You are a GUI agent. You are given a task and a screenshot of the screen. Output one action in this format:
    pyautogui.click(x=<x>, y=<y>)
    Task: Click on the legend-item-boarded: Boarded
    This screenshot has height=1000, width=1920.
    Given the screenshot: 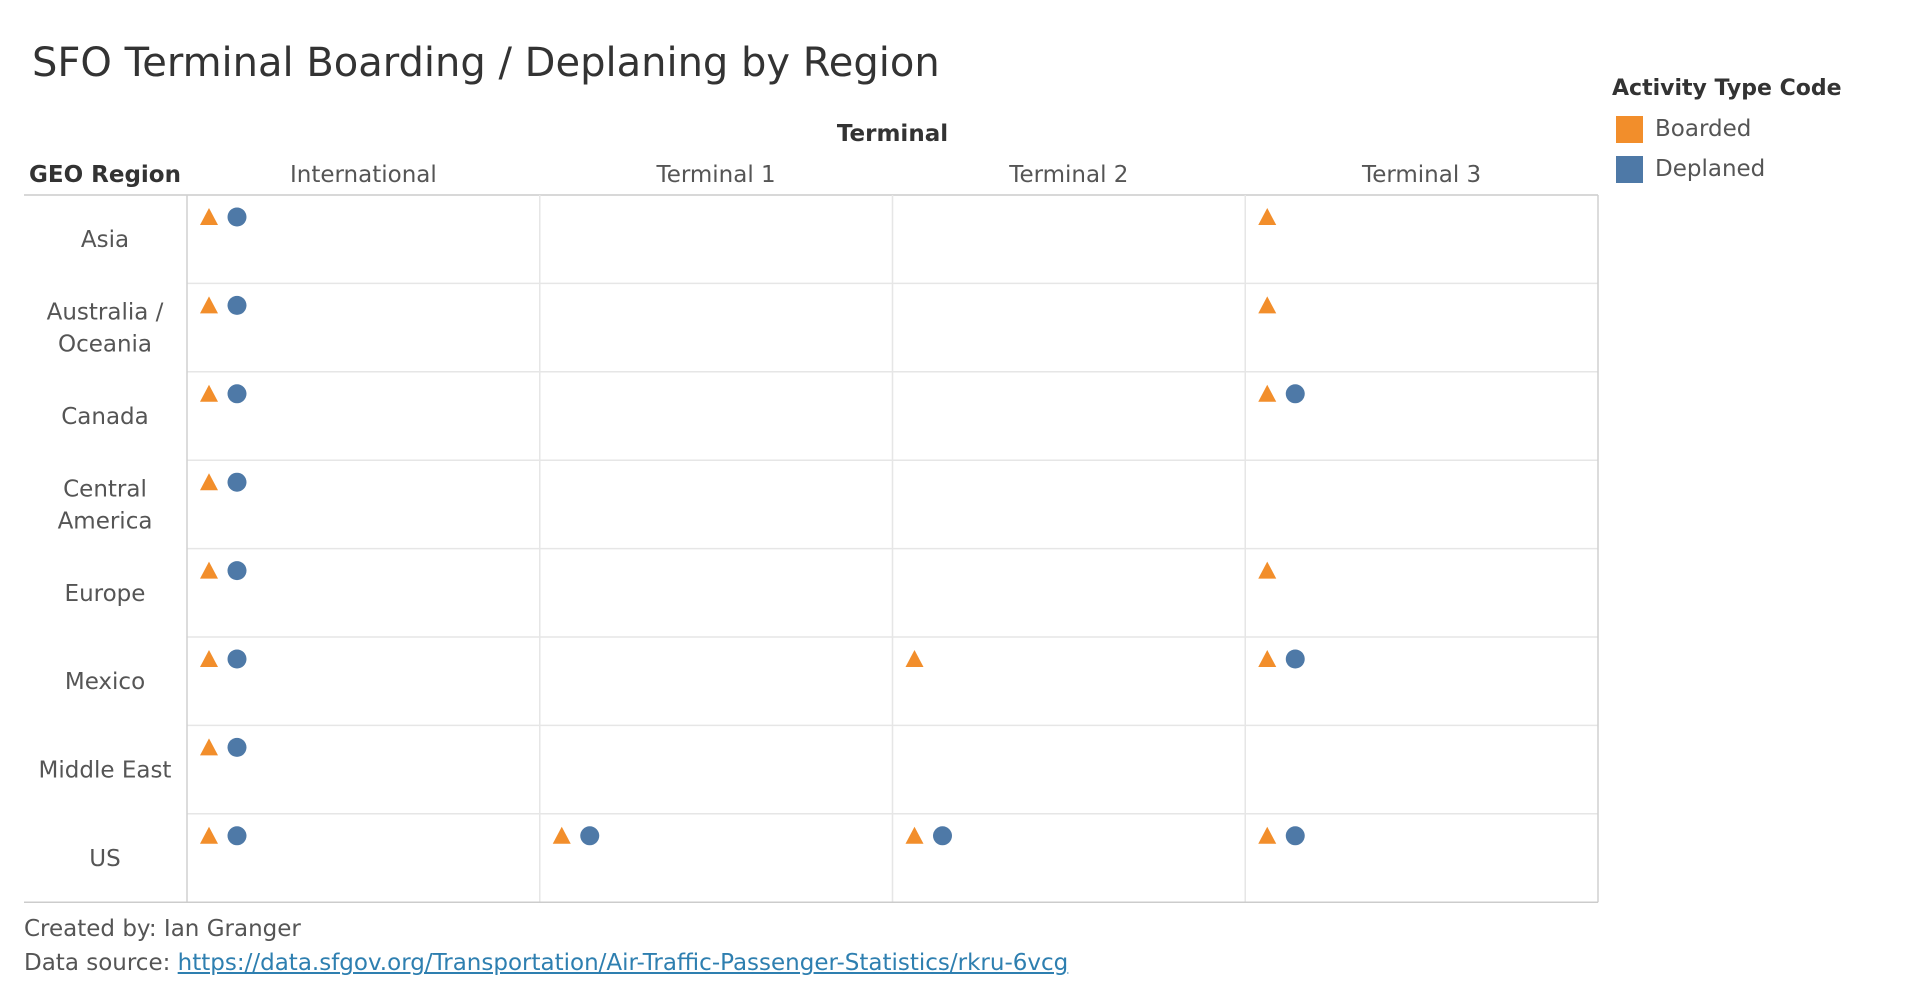 What is the action you would take?
    pyautogui.click(x=1727, y=129)
    